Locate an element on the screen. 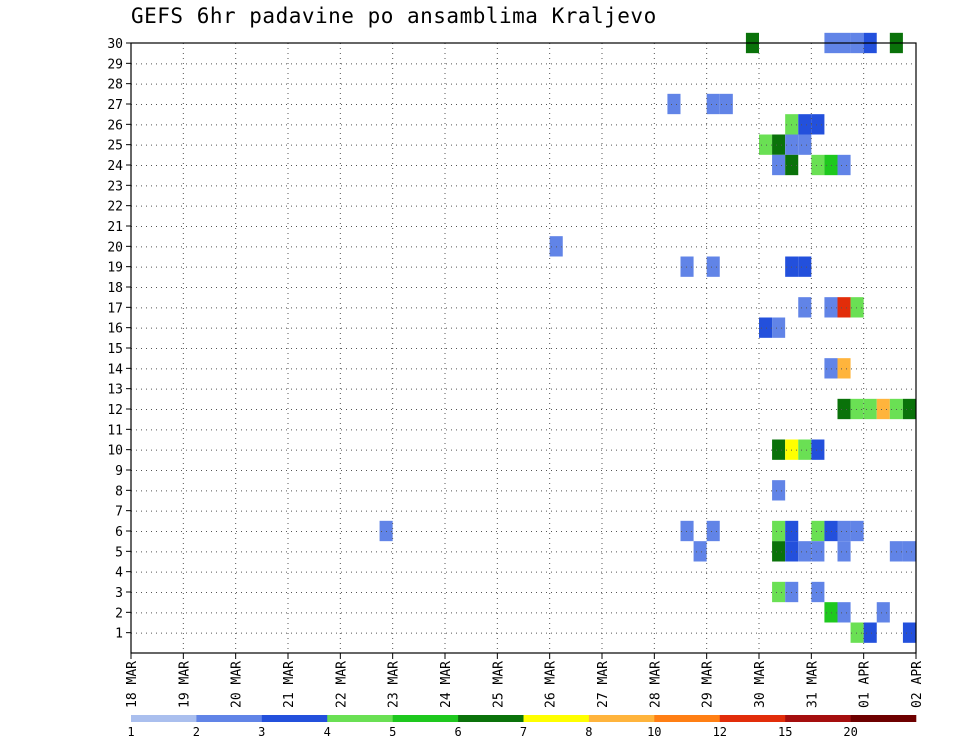 The width and height of the screenshot is (960, 742). colorbar-label: 20 is located at coordinates (850, 732).